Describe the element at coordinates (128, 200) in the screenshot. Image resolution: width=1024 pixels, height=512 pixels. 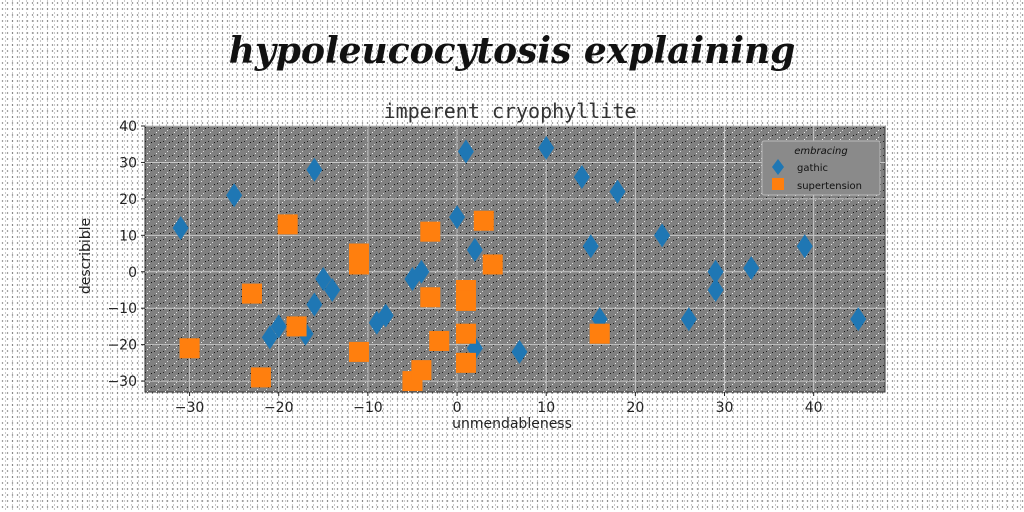
I see `y-tick-label: 20` at that location.